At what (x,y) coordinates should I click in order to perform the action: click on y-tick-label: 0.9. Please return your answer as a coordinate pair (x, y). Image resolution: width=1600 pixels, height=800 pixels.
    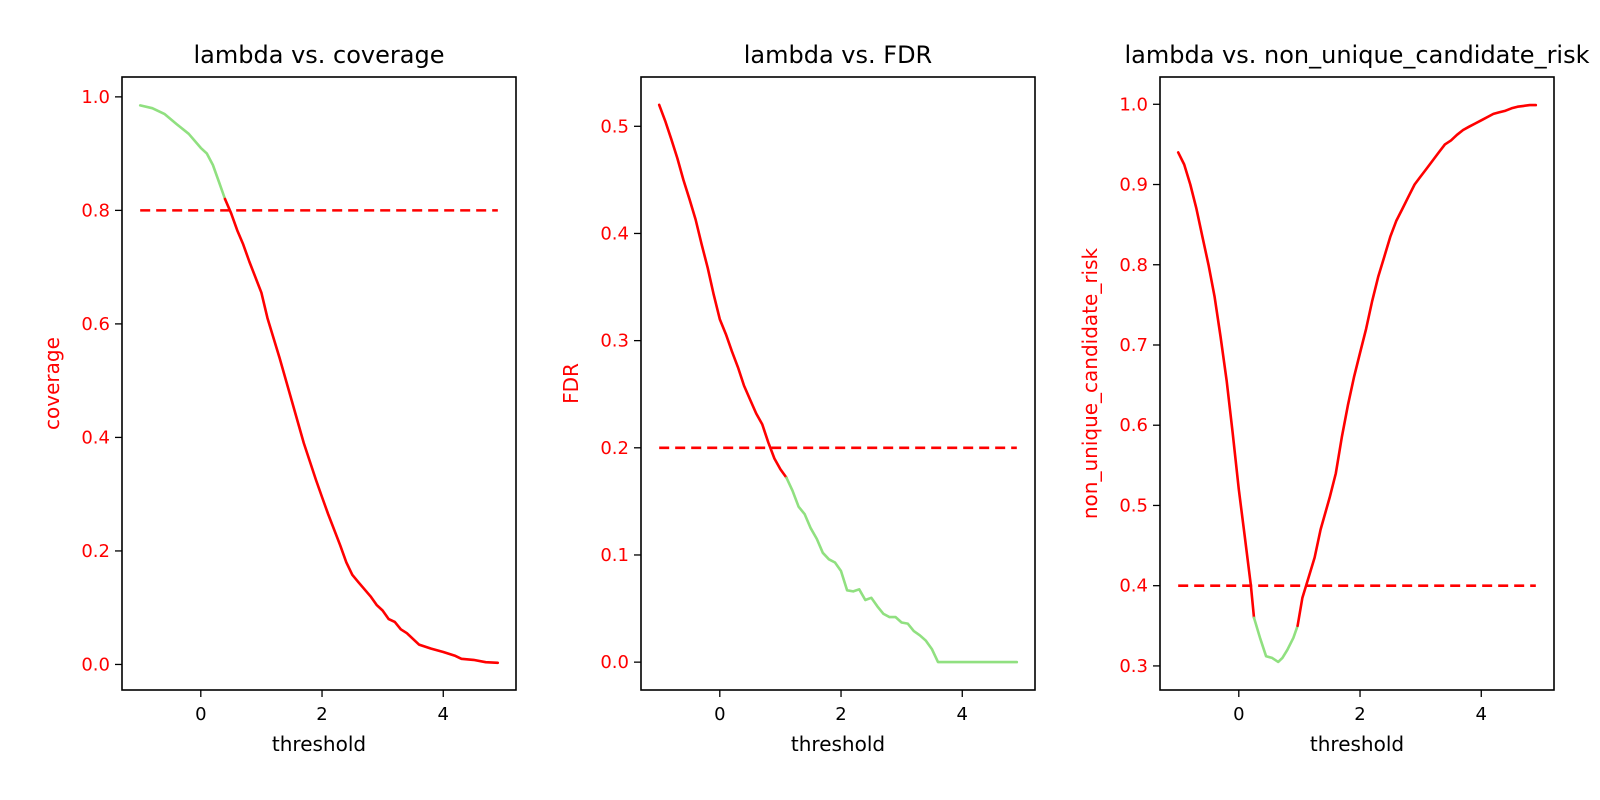
    Looking at the image, I should click on (1133, 185).